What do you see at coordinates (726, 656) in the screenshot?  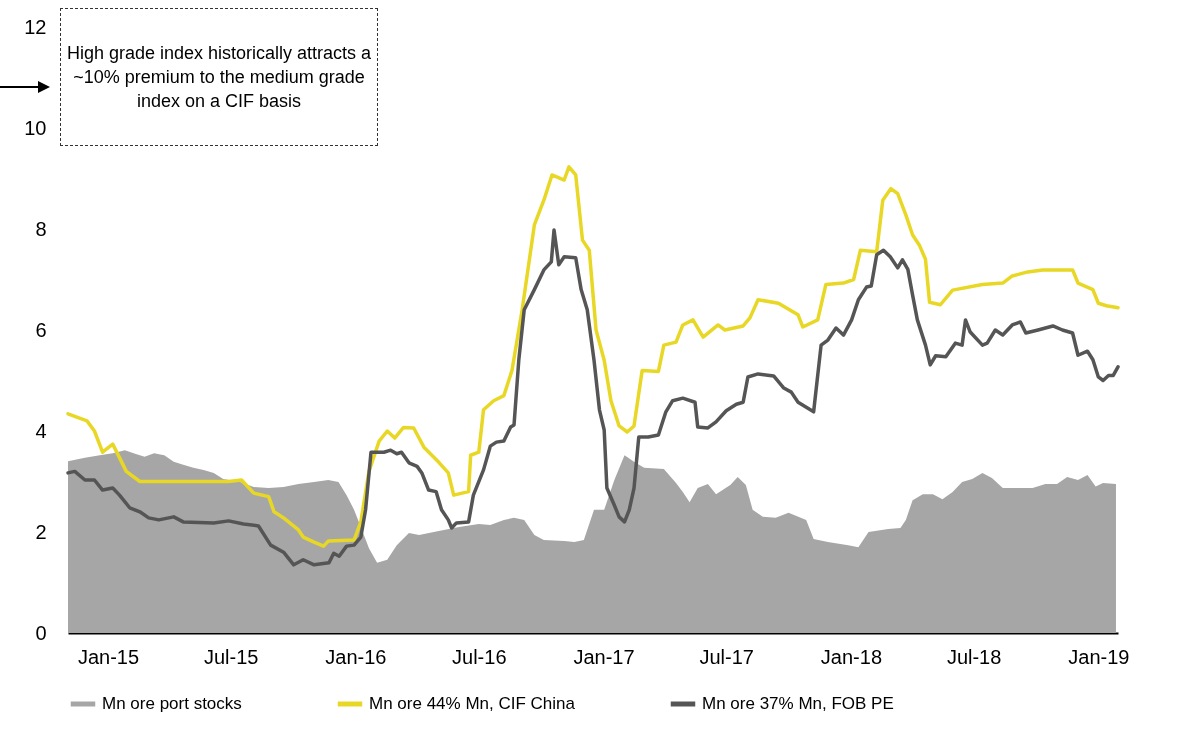 I see `x-tick-label: Jul-17` at bounding box center [726, 656].